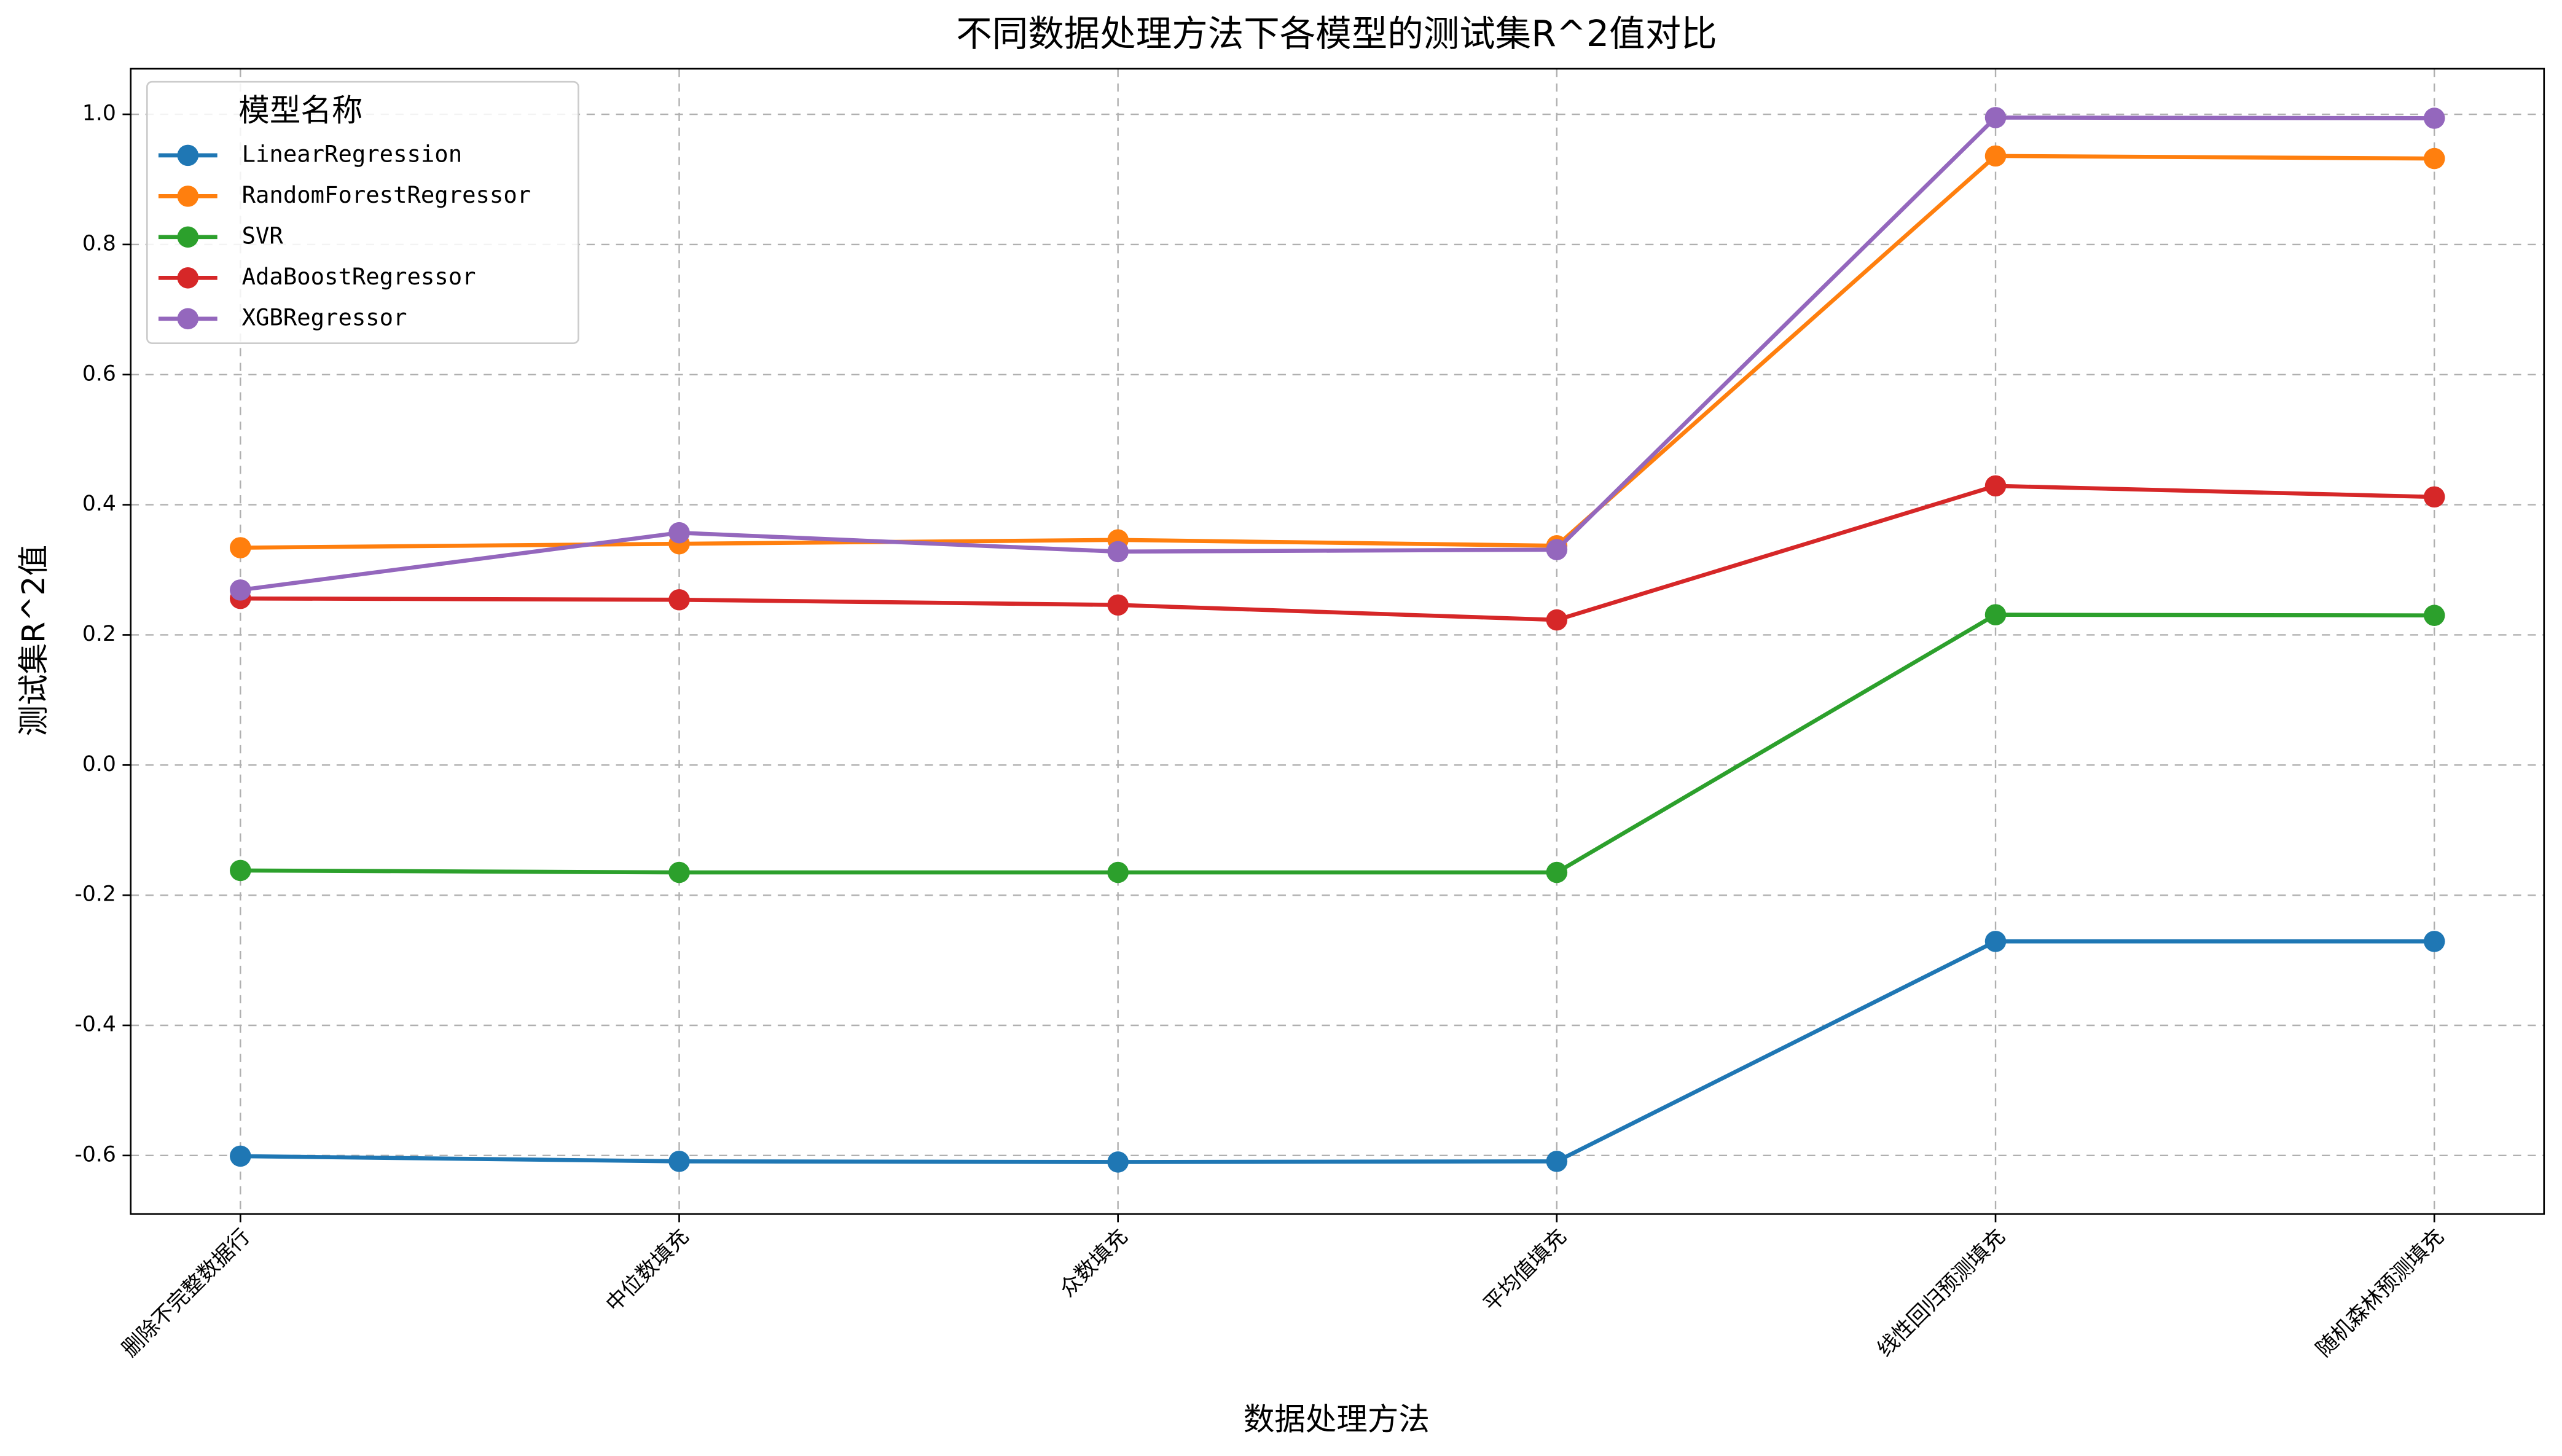 This screenshot has height=1456, width=2562. I want to click on x-tick-label: 中位数填充, so click(648, 1270).